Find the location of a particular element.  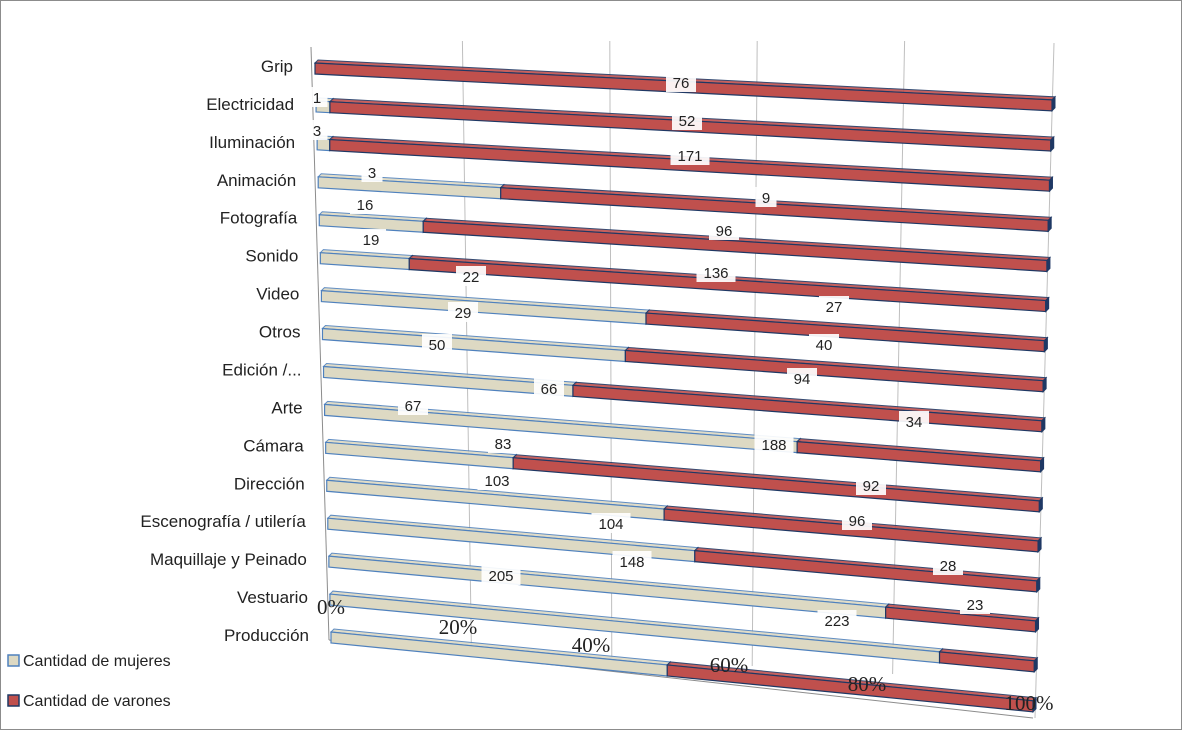

data-label-varones: 92 is located at coordinates (871, 485).